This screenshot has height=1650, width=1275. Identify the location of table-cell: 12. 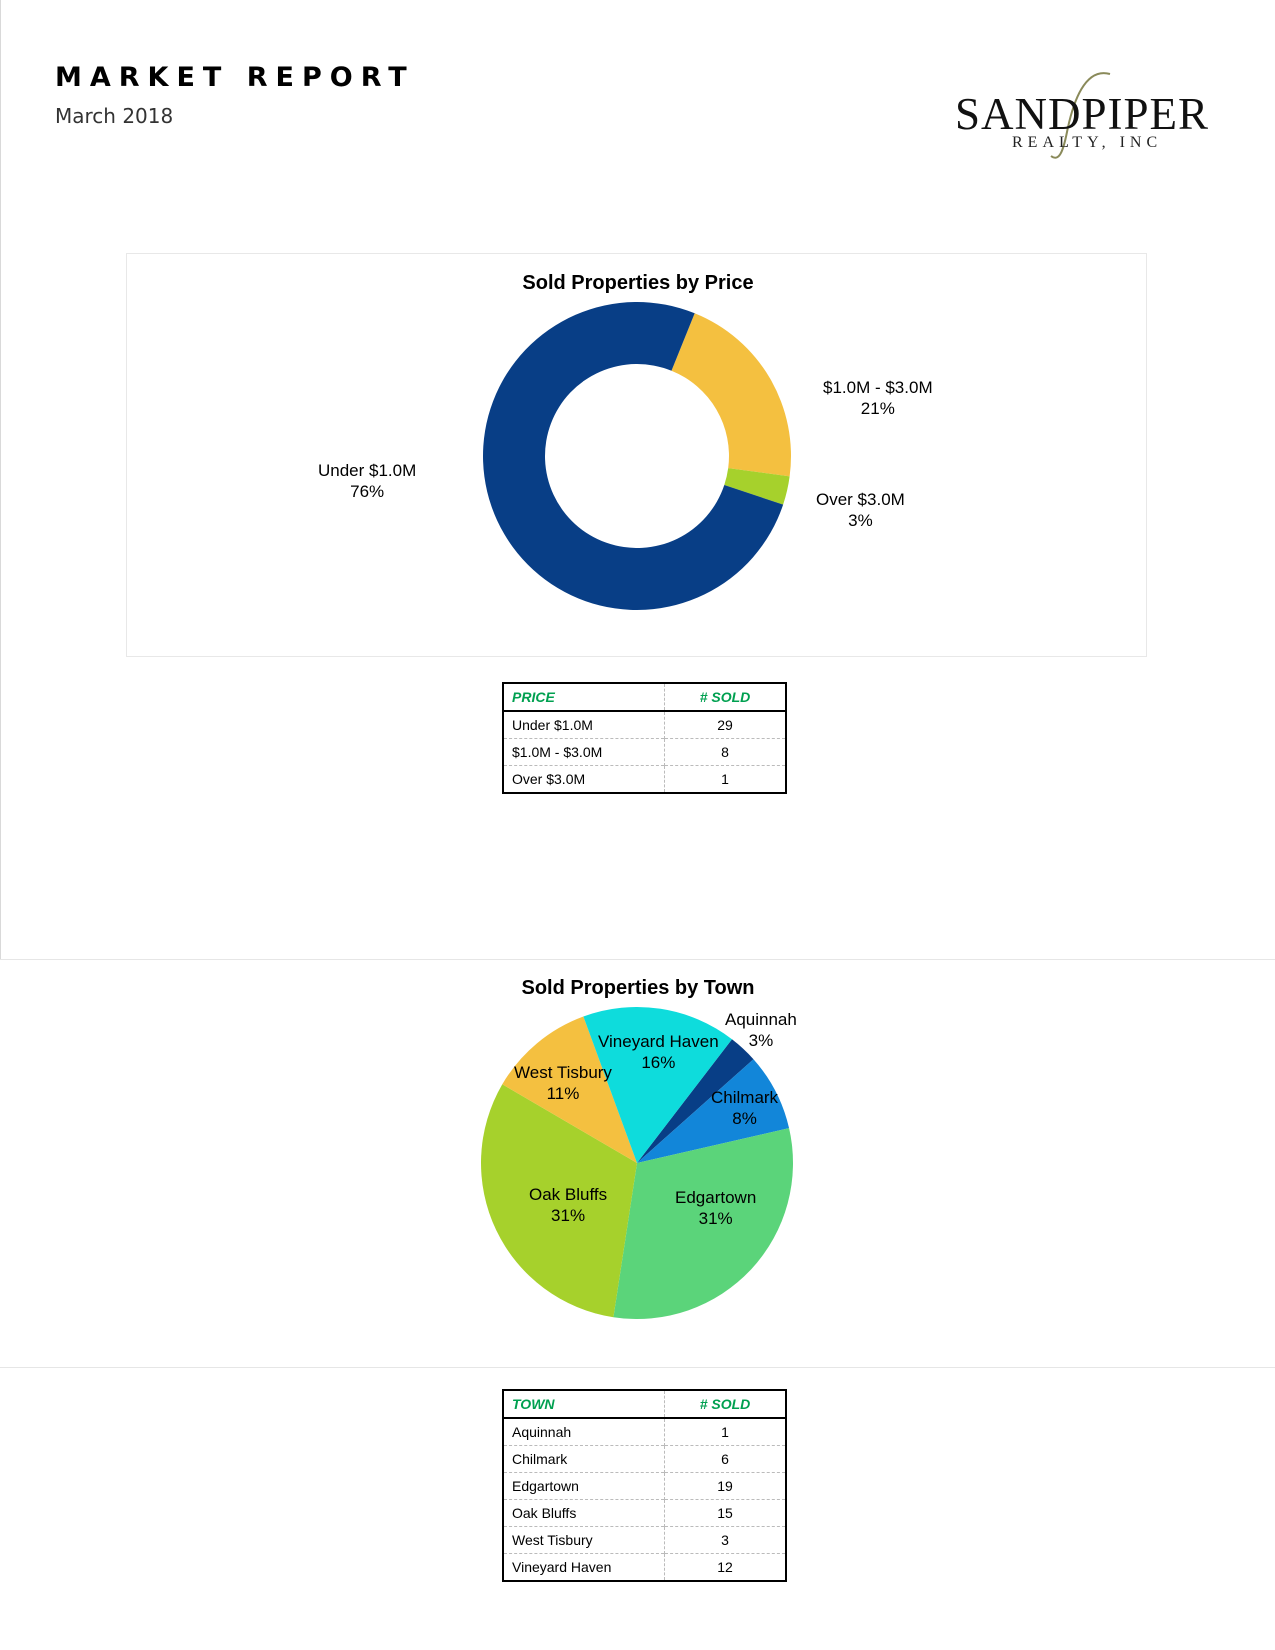
(725, 1567).